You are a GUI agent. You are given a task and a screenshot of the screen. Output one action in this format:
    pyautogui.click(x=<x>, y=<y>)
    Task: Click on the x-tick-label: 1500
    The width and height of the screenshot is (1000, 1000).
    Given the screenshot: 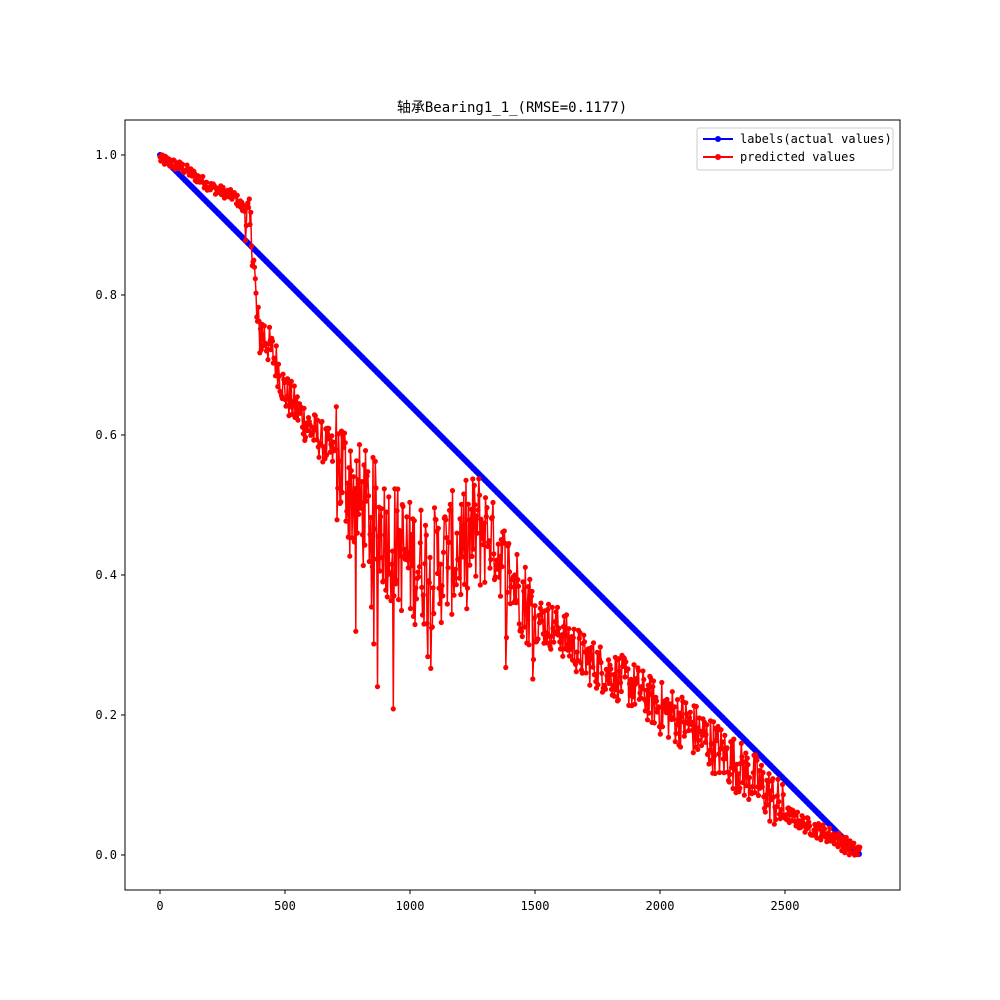 What is the action you would take?
    pyautogui.click(x=535, y=906)
    